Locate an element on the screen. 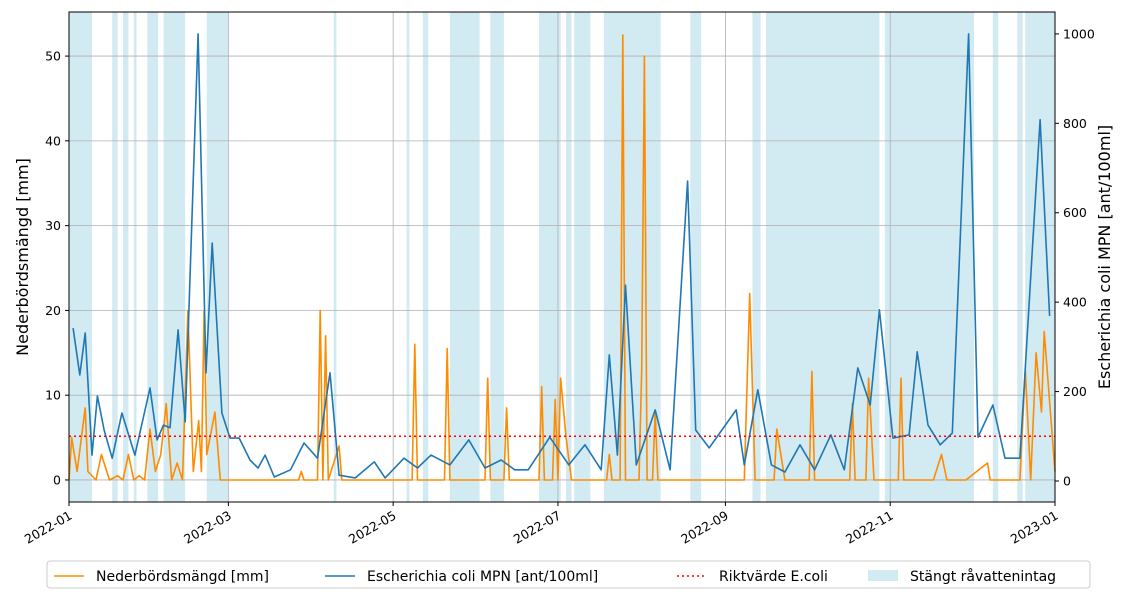  legend-swatch is located at coordinates (883, 575).